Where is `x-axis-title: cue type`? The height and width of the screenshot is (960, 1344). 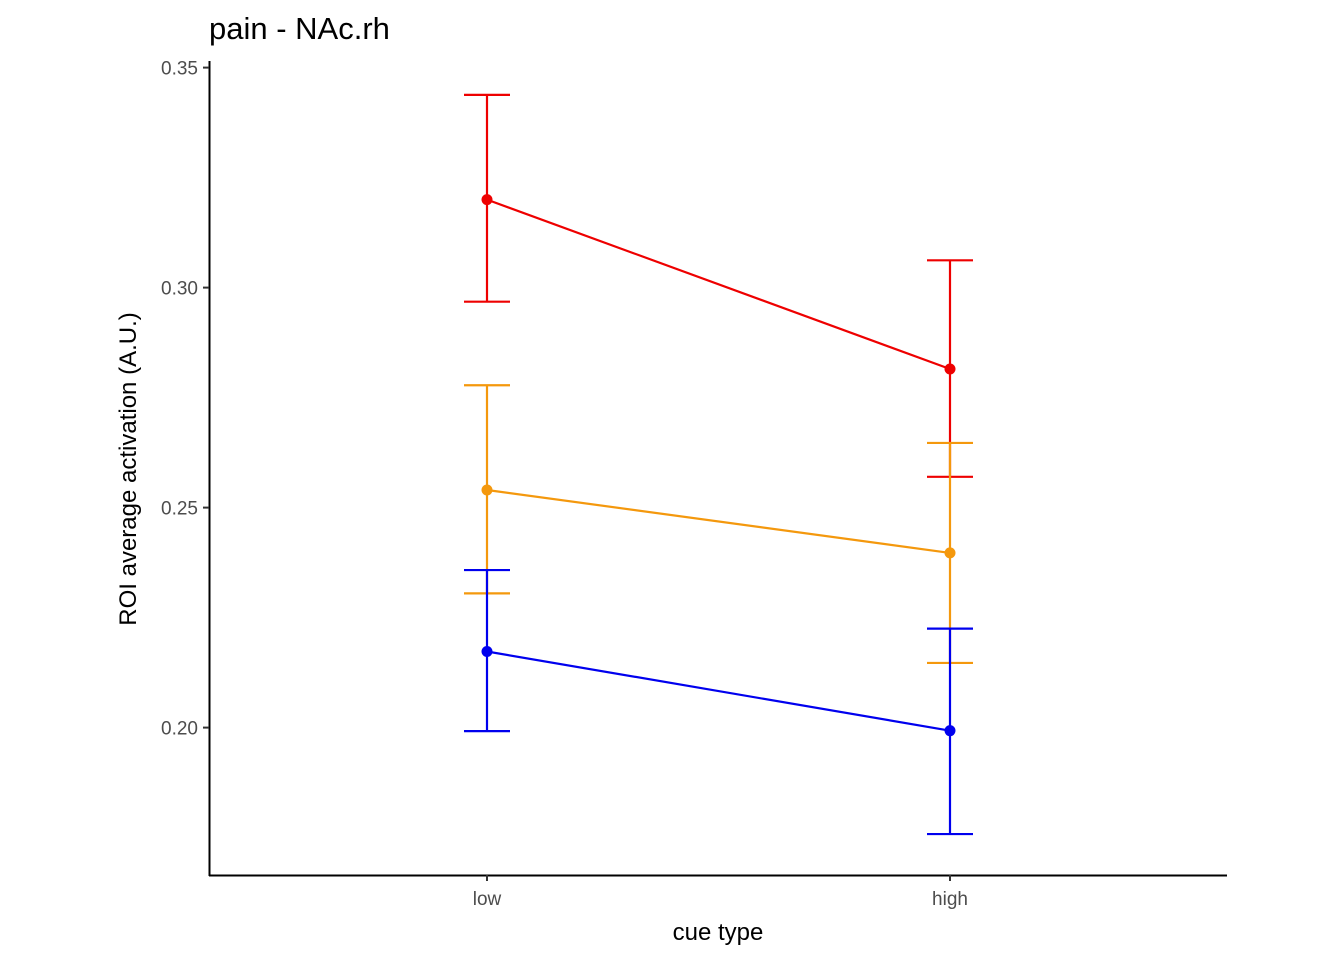
x-axis-title: cue type is located at coordinates (718, 932).